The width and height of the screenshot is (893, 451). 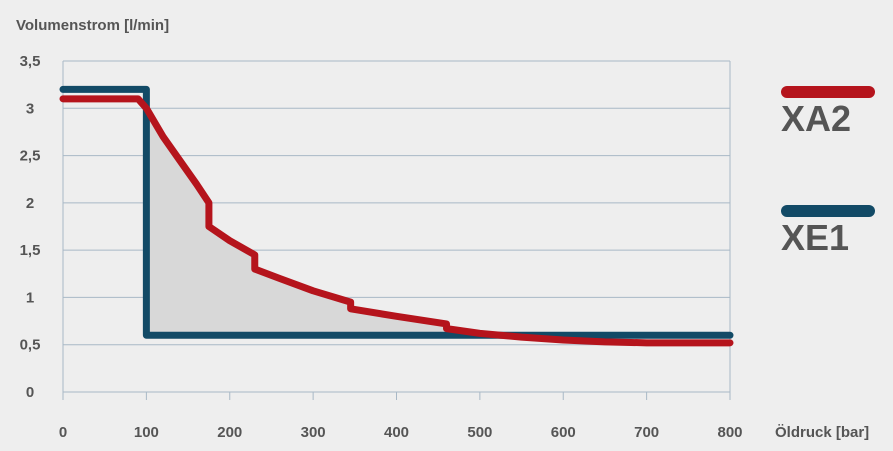 What do you see at coordinates (92, 25) in the screenshot?
I see `y-axis-title: Volumenstrom [l/min]` at bounding box center [92, 25].